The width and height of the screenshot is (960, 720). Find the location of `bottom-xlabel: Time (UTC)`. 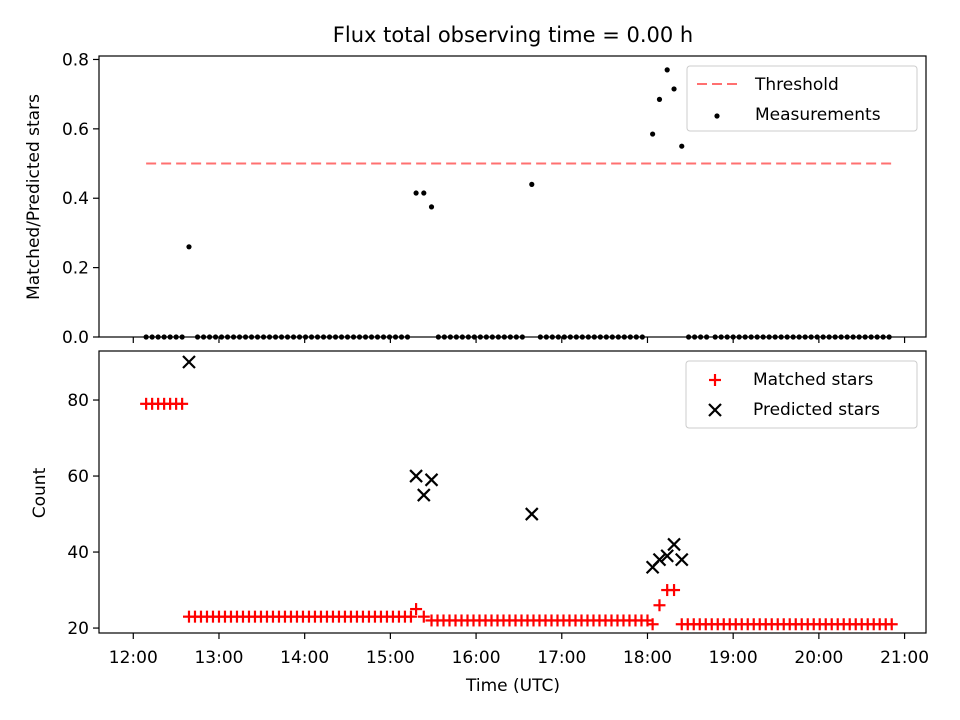

bottom-xlabel: Time (UTC) is located at coordinates (512, 686).